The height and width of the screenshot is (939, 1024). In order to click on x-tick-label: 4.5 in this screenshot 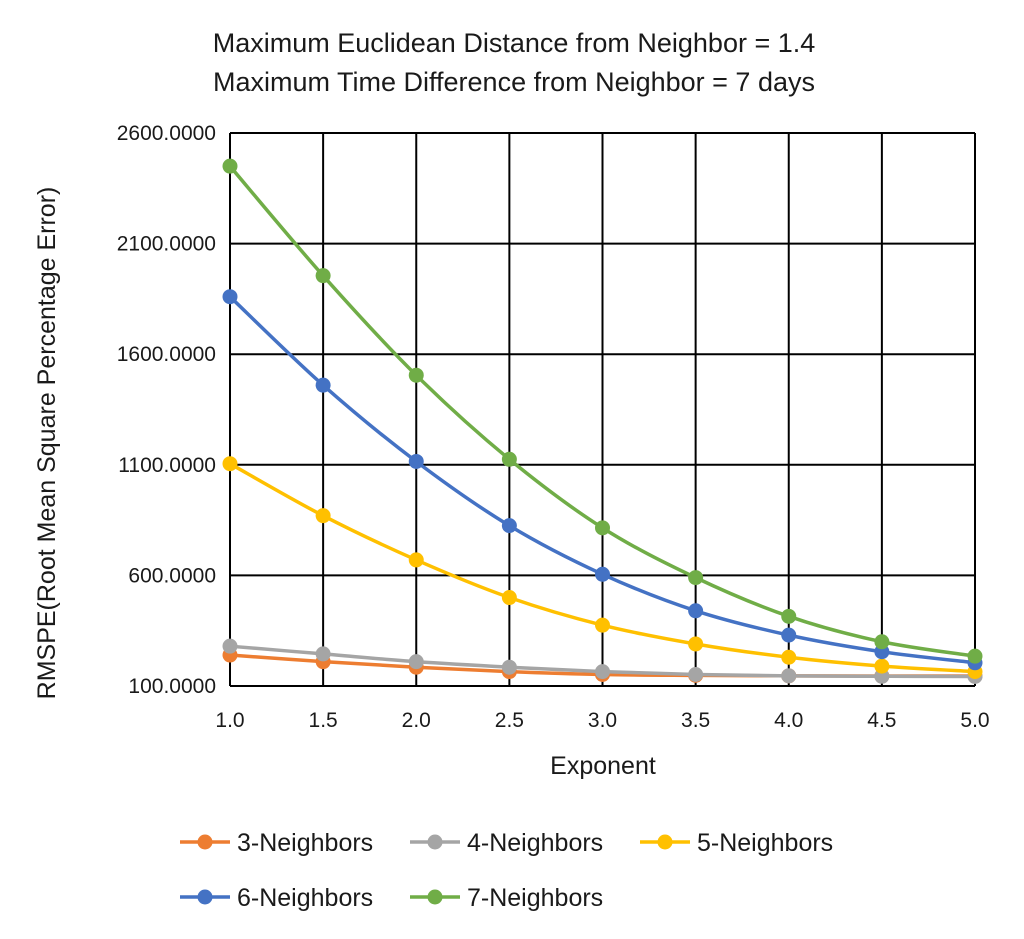, I will do `click(881, 720)`.